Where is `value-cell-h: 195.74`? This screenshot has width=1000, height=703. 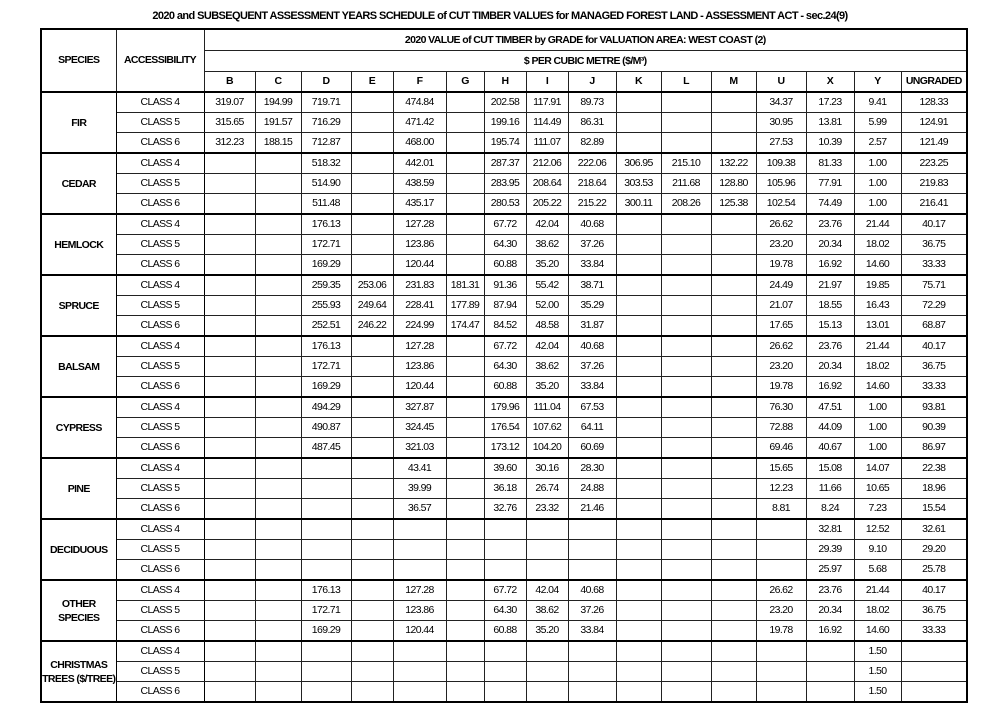 value-cell-h: 195.74 is located at coordinates (505, 143).